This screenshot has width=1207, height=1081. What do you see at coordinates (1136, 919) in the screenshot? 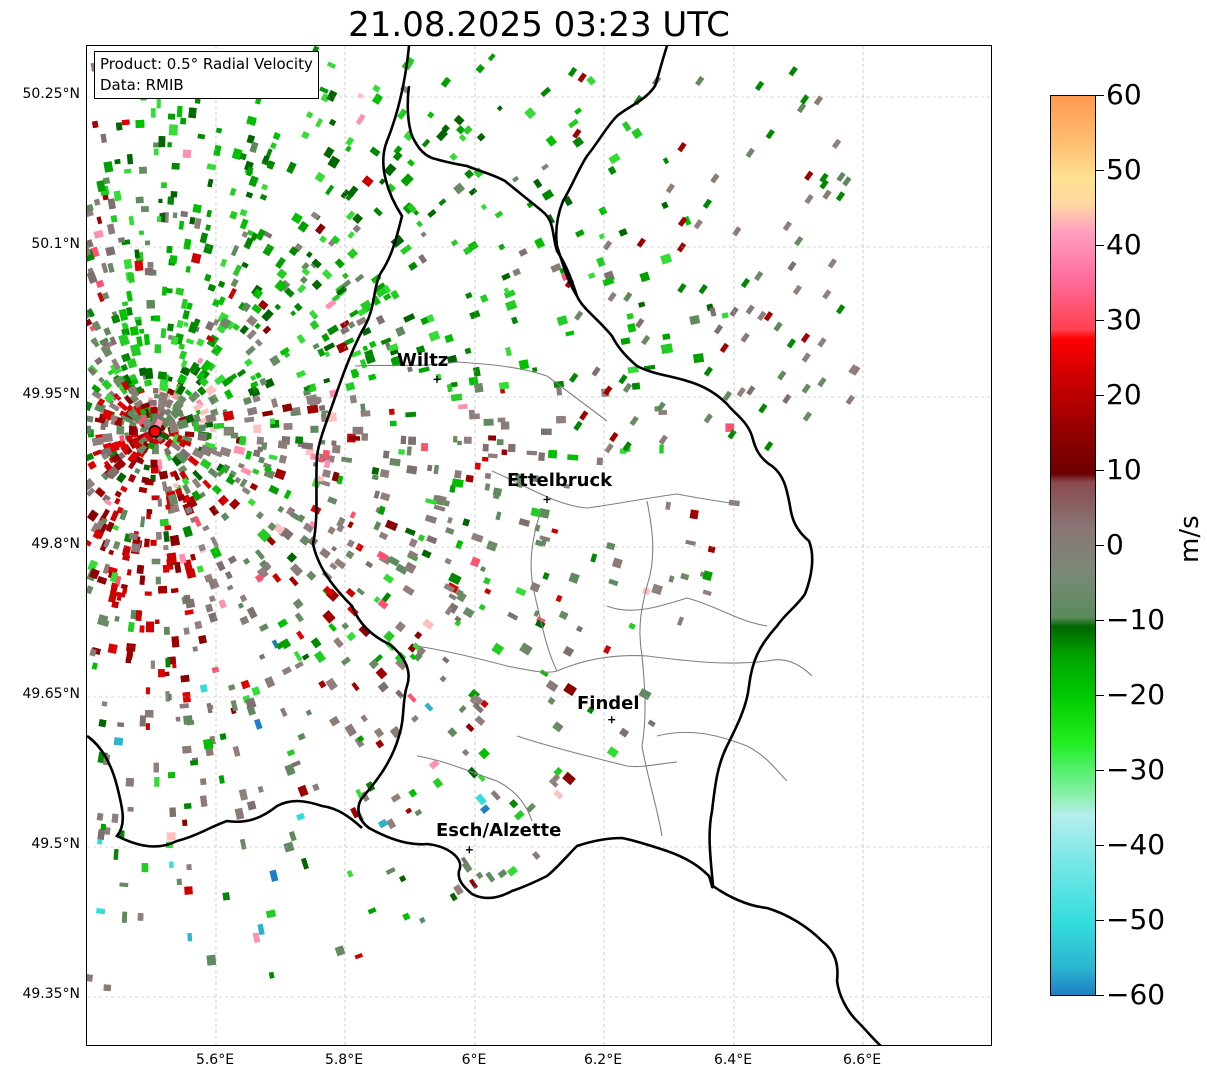
I see `colorbar-tick-label: −50` at bounding box center [1136, 919].